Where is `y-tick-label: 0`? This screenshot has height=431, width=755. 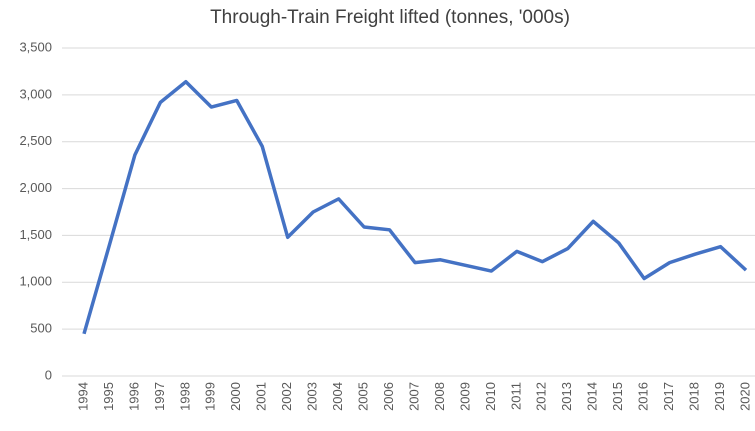
y-tick-label: 0 is located at coordinates (48, 374).